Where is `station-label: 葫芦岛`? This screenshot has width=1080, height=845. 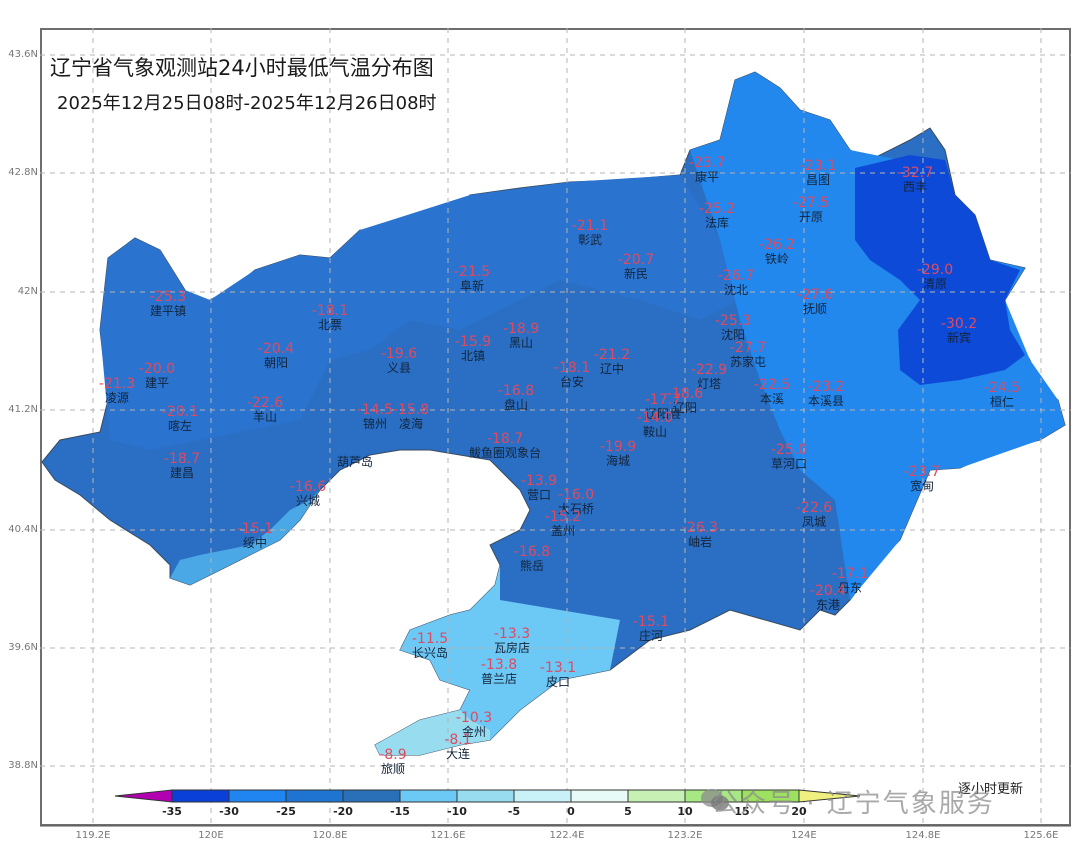 station-label: 葫芦岛 is located at coordinates (355, 462).